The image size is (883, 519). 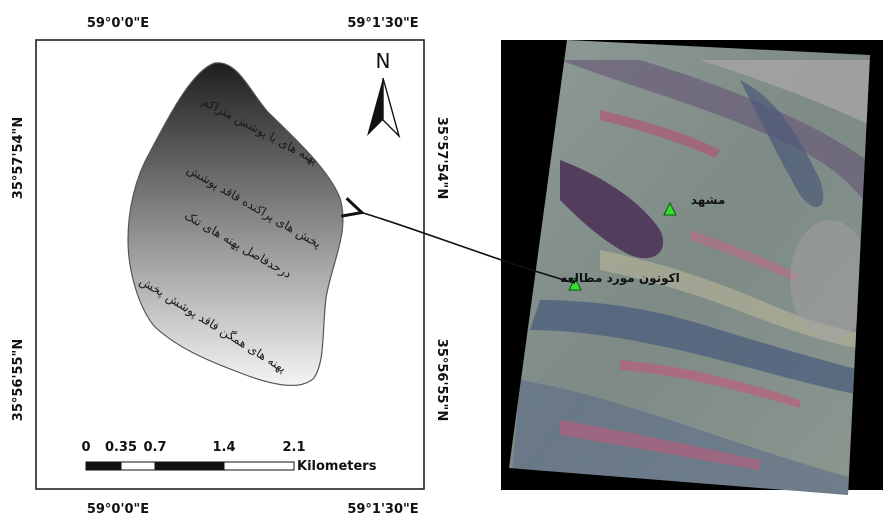 I want to click on coord-top-right: 59°1'30"E, so click(x=382, y=23).